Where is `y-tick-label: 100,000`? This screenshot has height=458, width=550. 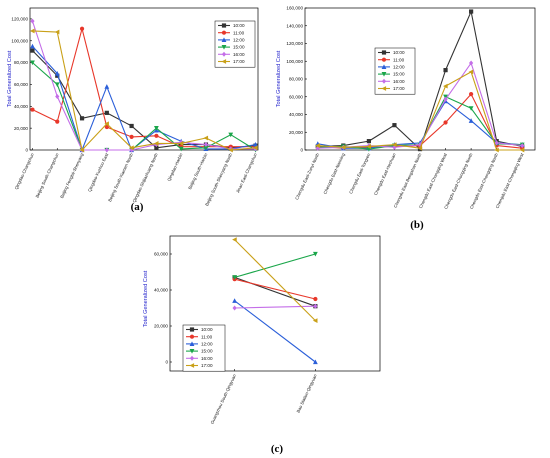
y-tick-label: 100,000 is located at coordinates (294, 61).